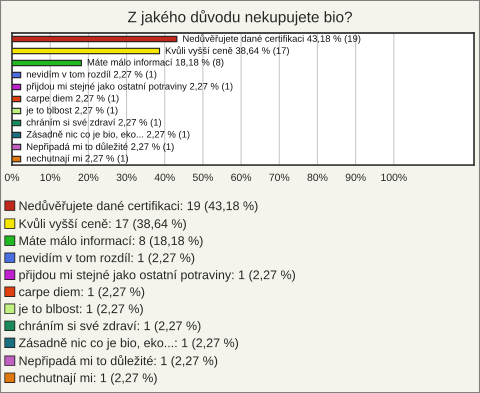 The height and width of the screenshot is (393, 480). What do you see at coordinates (240, 18) in the screenshot?
I see `chart-title: Z jakého důvodu nekupujete bio?` at bounding box center [240, 18].